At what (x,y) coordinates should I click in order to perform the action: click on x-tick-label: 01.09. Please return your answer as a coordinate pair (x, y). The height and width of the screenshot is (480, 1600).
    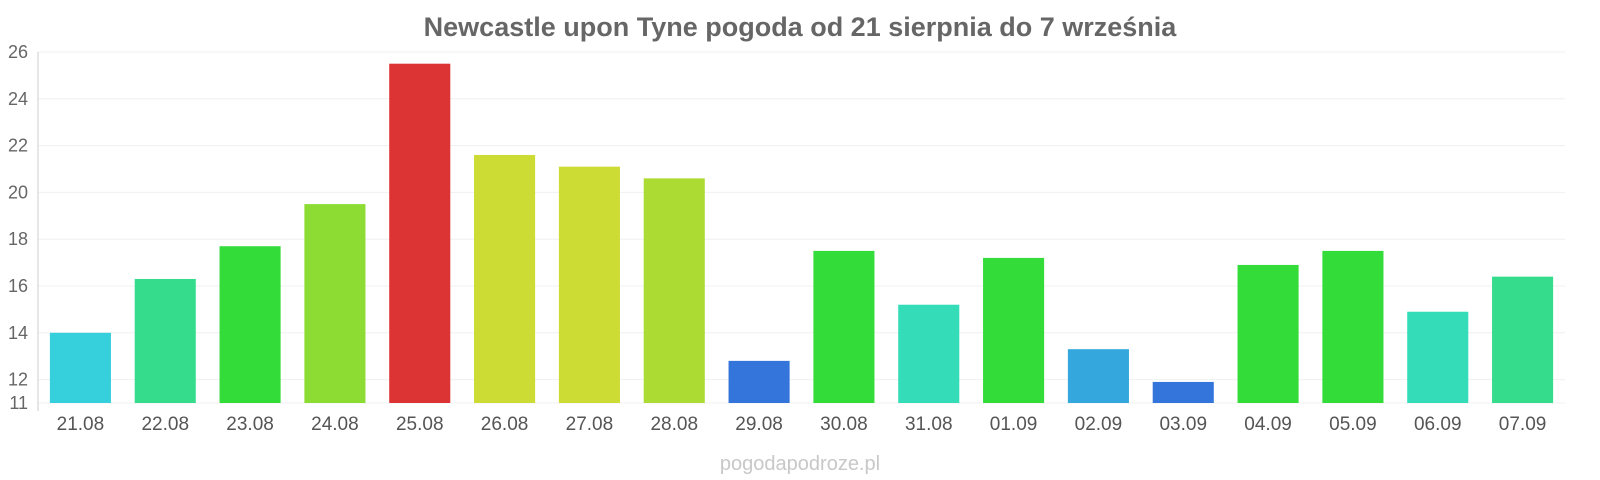
    Looking at the image, I should click on (1014, 424).